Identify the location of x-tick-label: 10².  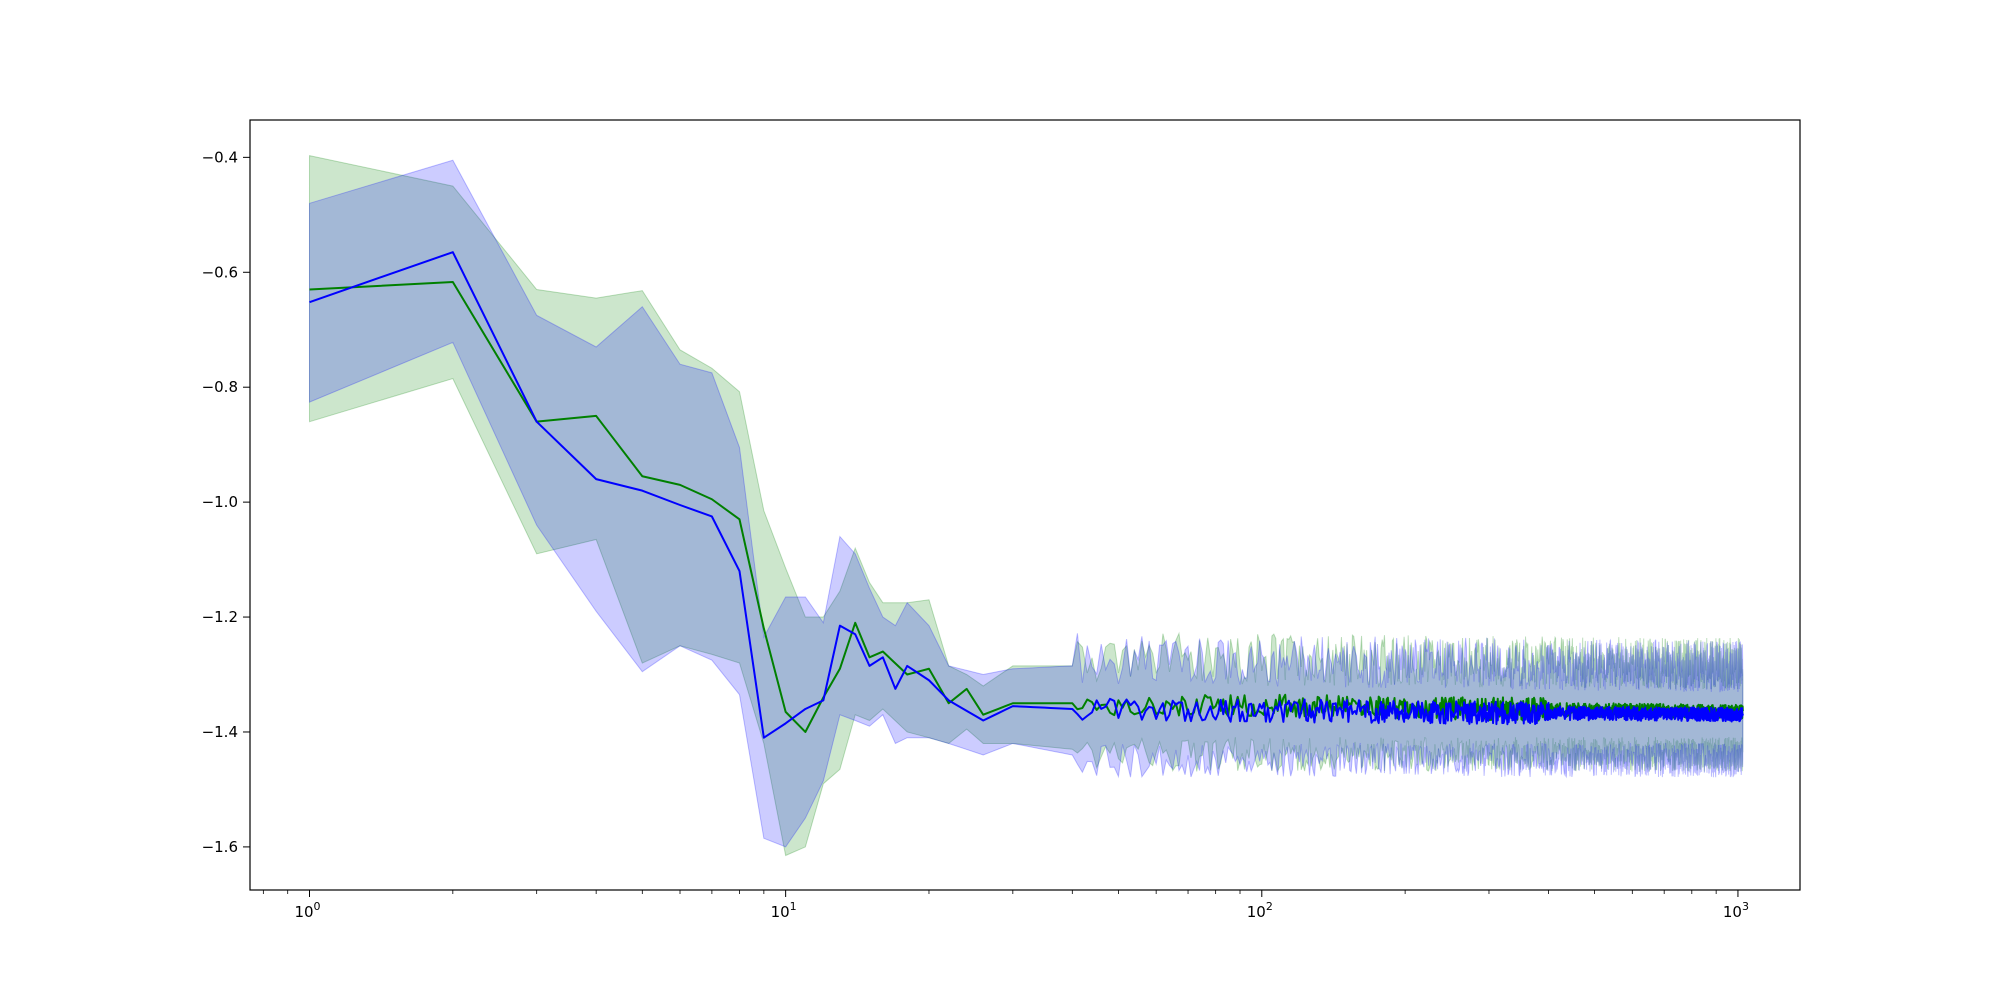
(1260, 910).